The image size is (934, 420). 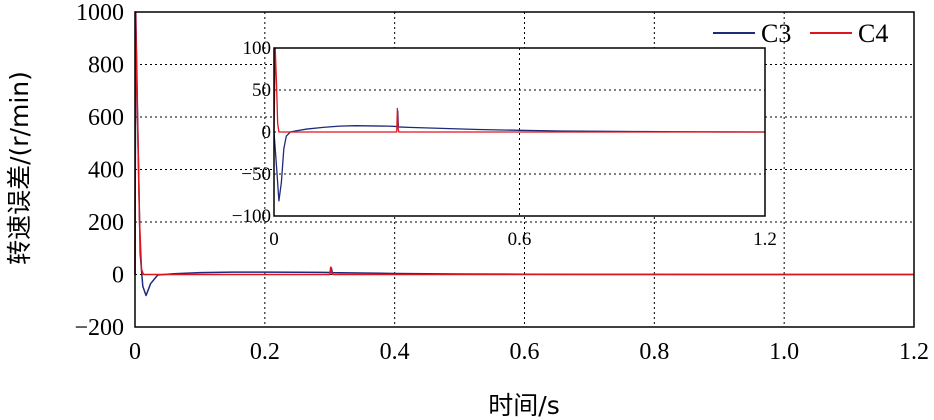 I want to click on main-y-tick-label: 800, so click(x=106, y=66).